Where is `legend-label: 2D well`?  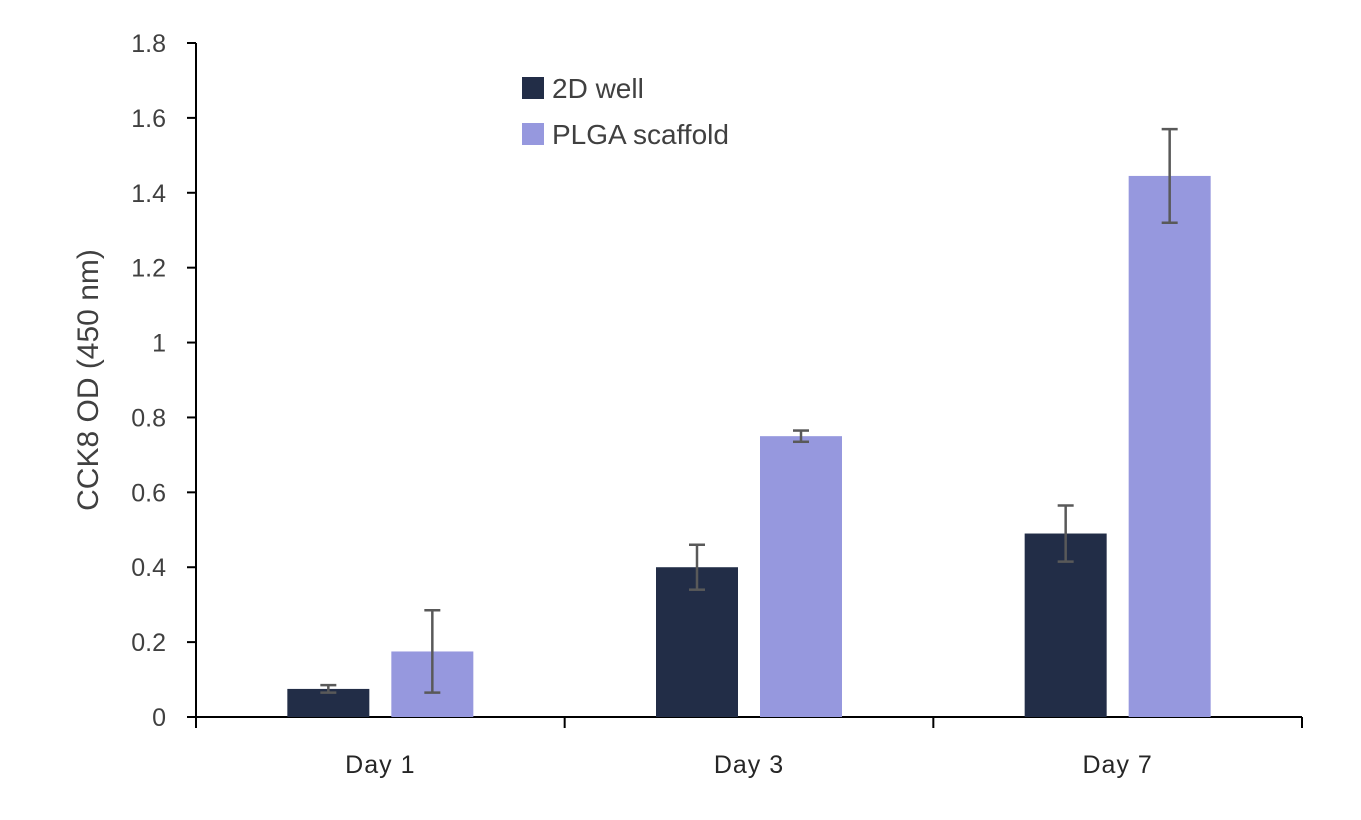 legend-label: 2D well is located at coordinates (598, 88).